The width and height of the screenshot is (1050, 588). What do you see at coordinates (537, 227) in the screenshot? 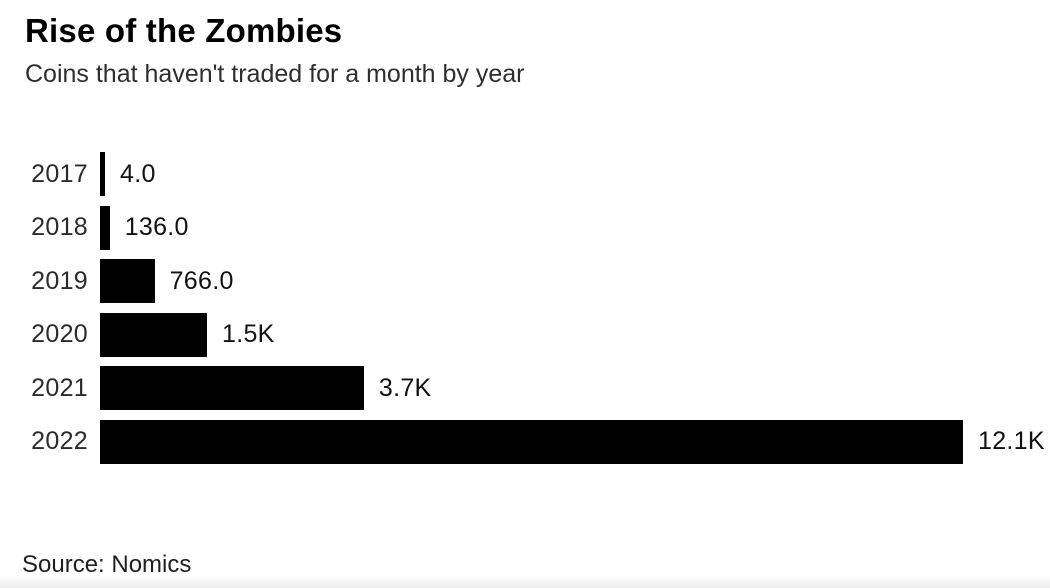
I see `bar-row-2018: 2018 136.0` at bounding box center [537, 227].